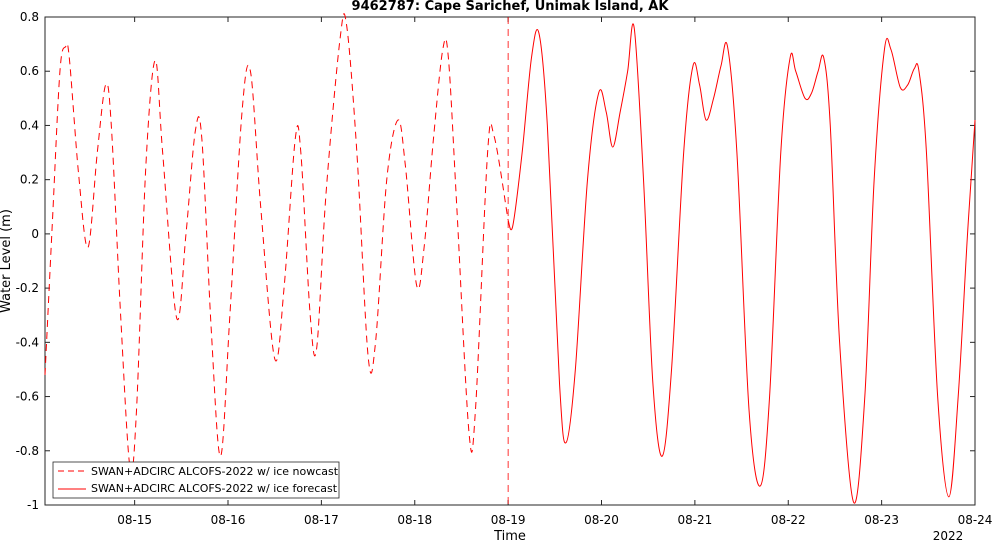 Image resolution: width=992 pixels, height=541 pixels. Describe the element at coordinates (29, 71) in the screenshot. I see `y-tick-label: 0.6` at that location.